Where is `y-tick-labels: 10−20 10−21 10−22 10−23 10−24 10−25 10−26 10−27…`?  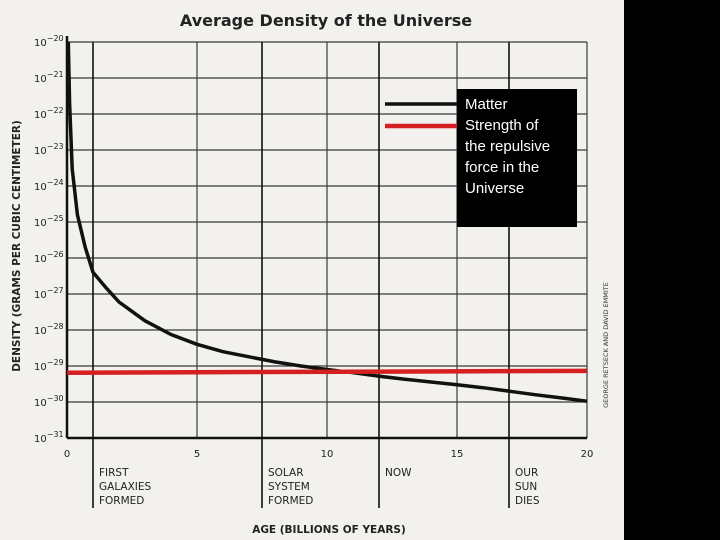
y-tick-labels: 10−20 10−21 10−22 10−23 10−24 10−25 10−26 10−27… is located at coordinates (49, 239).